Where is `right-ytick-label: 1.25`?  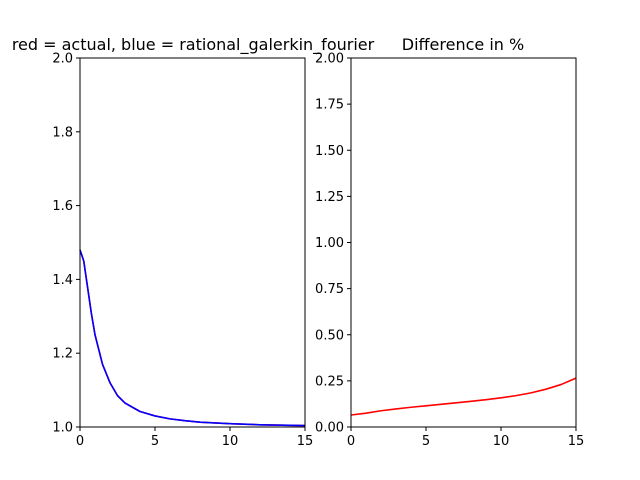
right-ytick-label: 1.25 is located at coordinates (329, 197).